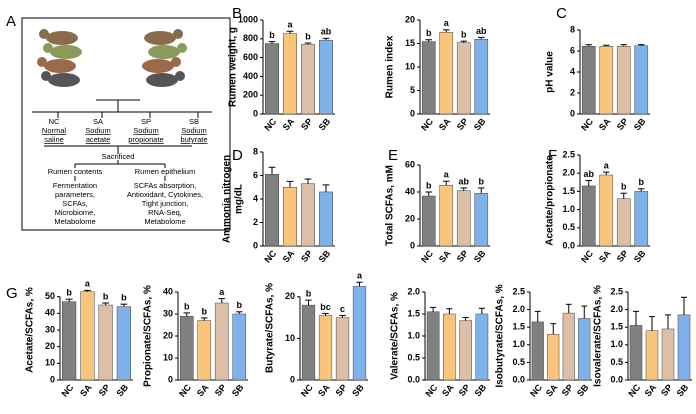  What do you see at coordinates (410, 43) in the screenshot?
I see `y-tick-label: 15` at bounding box center [410, 43].